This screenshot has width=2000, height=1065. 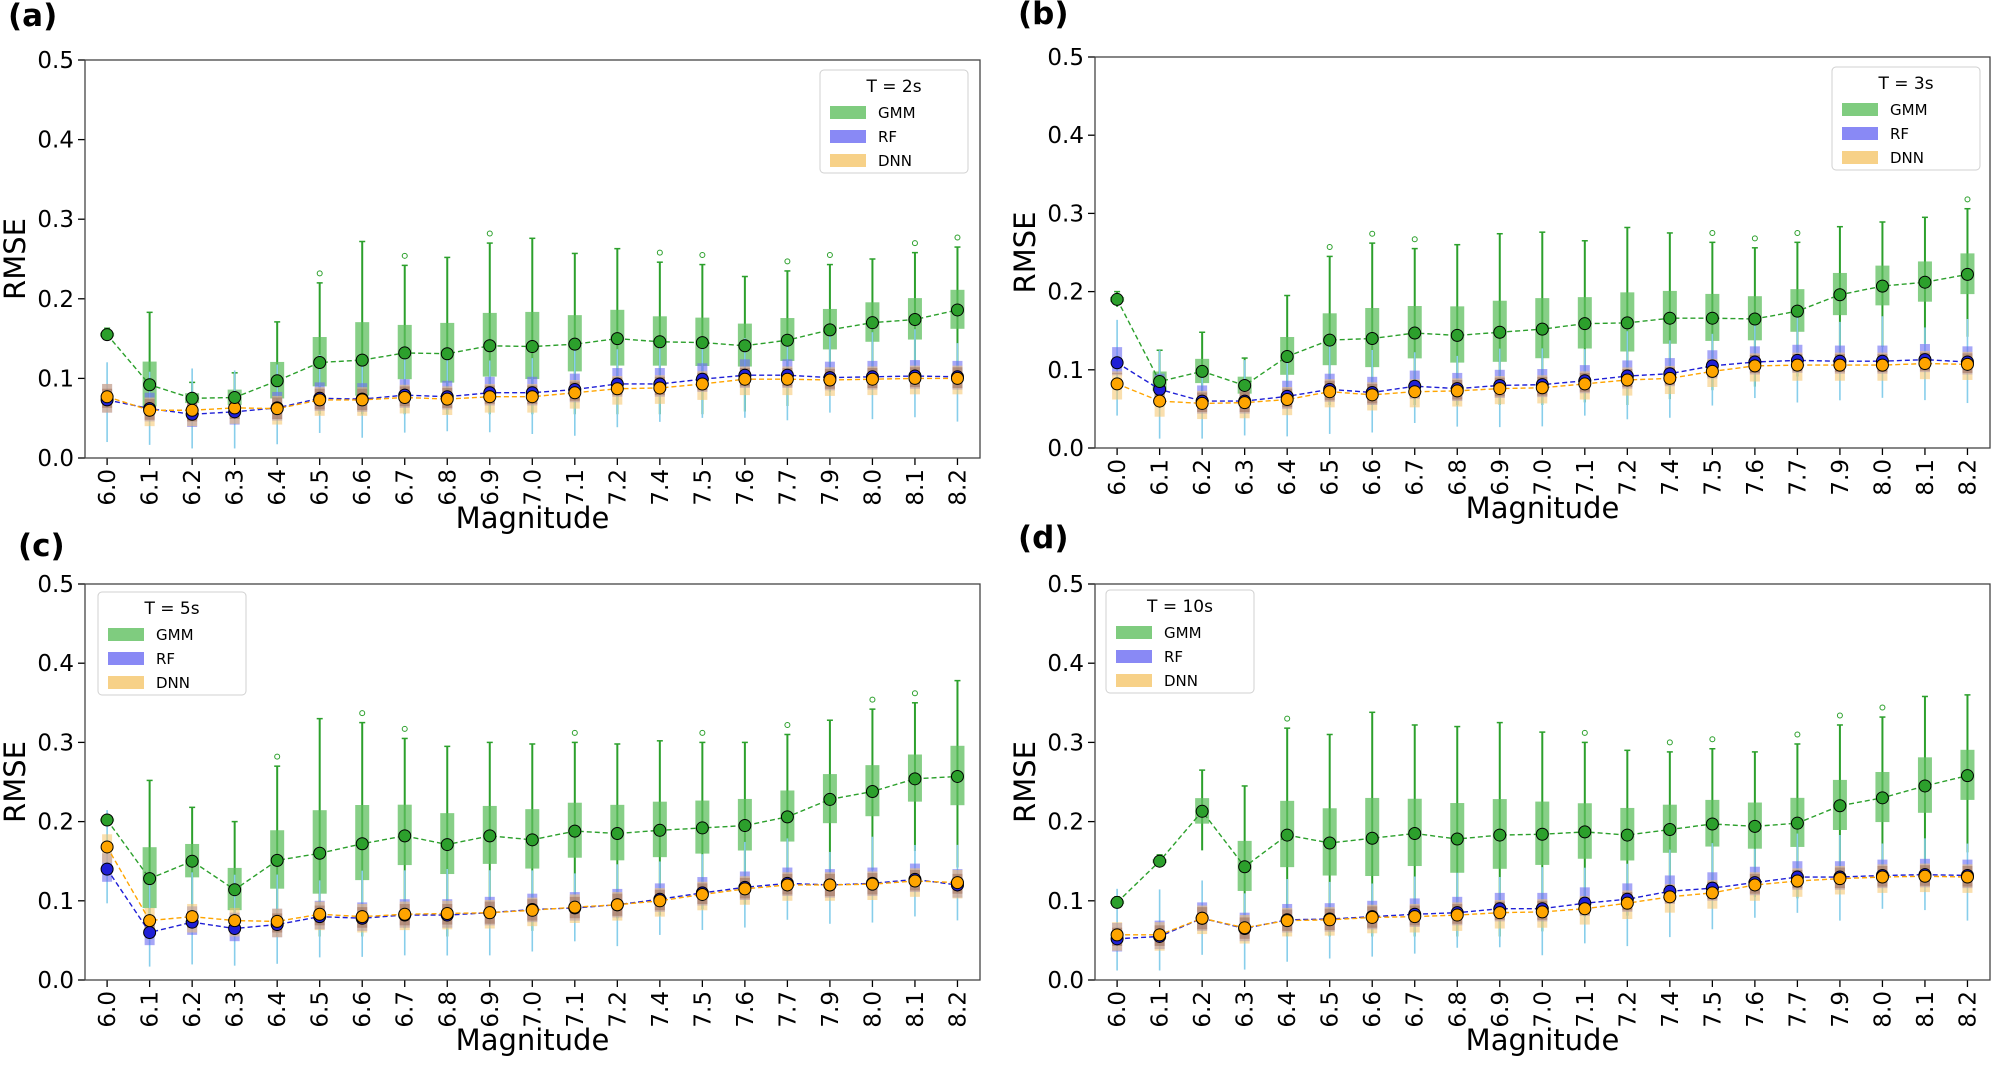 I want to click on panel-label: (c), so click(x=41, y=546).